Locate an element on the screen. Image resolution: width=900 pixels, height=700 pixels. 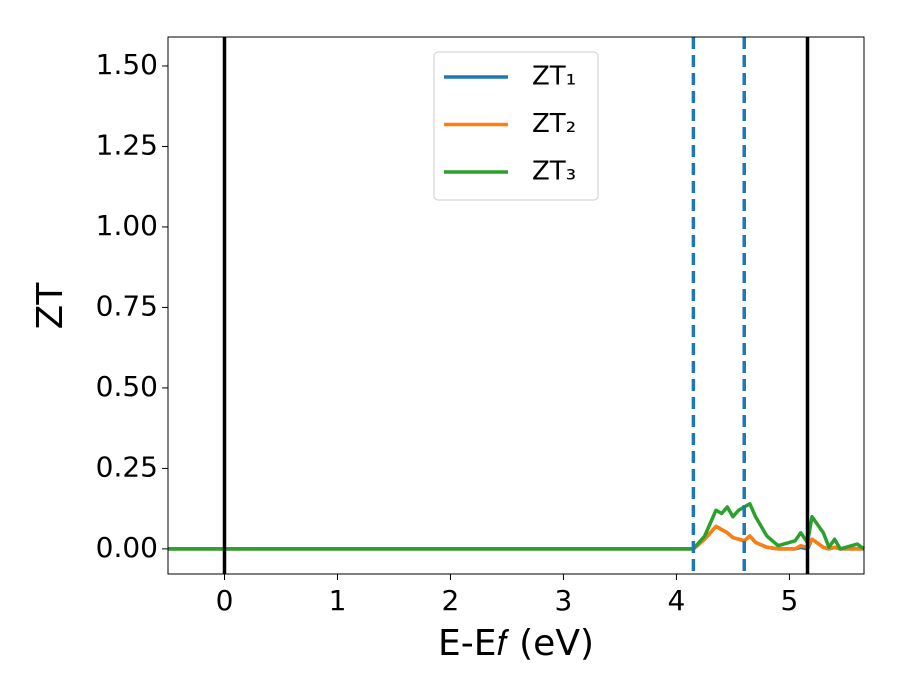
y-tick-label: 0.00 is located at coordinates (127, 547).